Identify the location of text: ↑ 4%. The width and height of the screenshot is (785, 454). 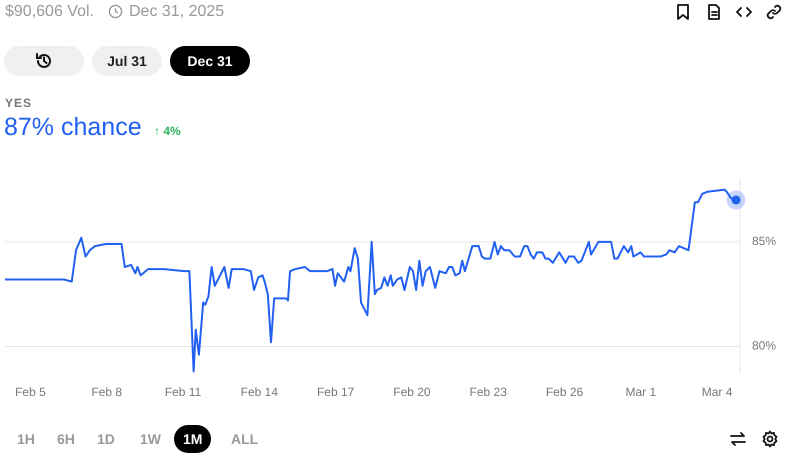
(167, 131).